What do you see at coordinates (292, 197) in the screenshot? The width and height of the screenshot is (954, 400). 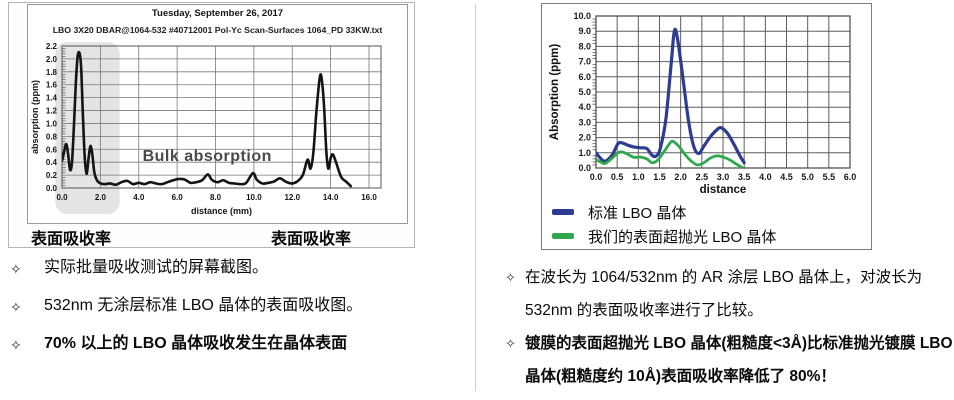 I see `svg-text: 12.0` at bounding box center [292, 197].